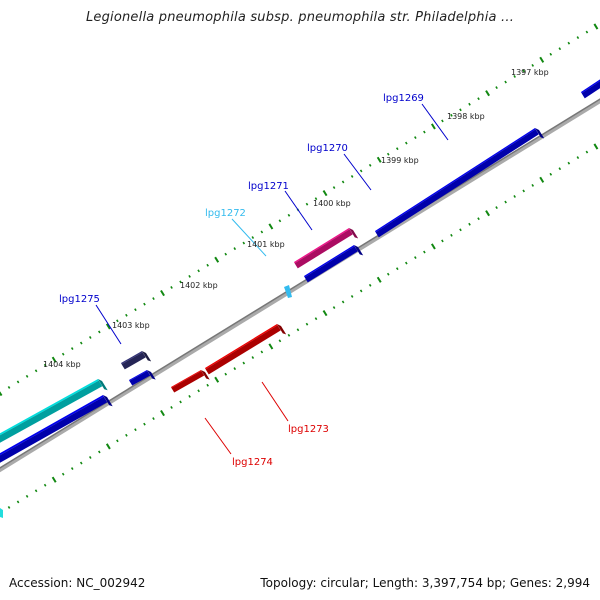 The width and height of the screenshot is (600, 600). Describe the element at coordinates (62, 364) in the screenshot. I see `tick-label-1404: 1404 kbp` at that location.